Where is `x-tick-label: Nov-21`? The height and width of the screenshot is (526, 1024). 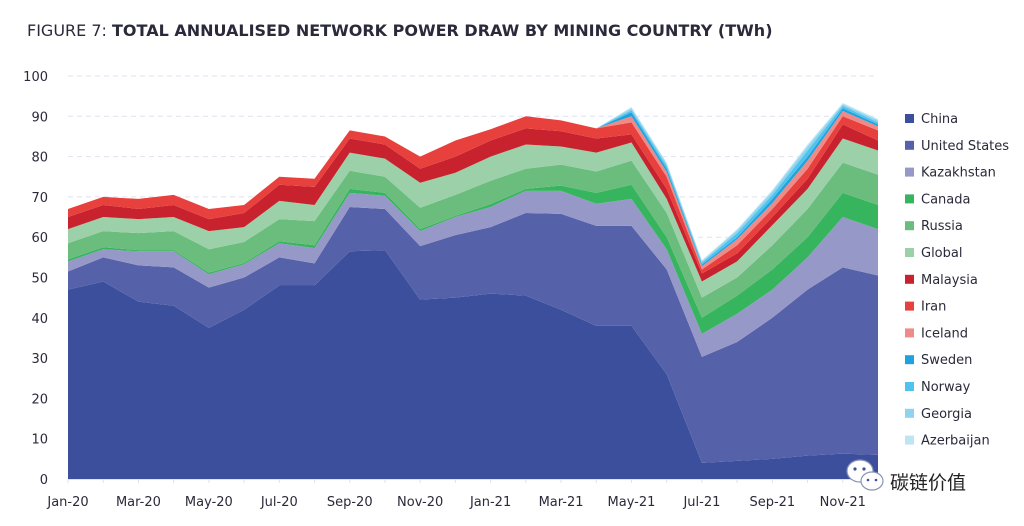
x-tick-label: Nov-21 is located at coordinates (843, 502).